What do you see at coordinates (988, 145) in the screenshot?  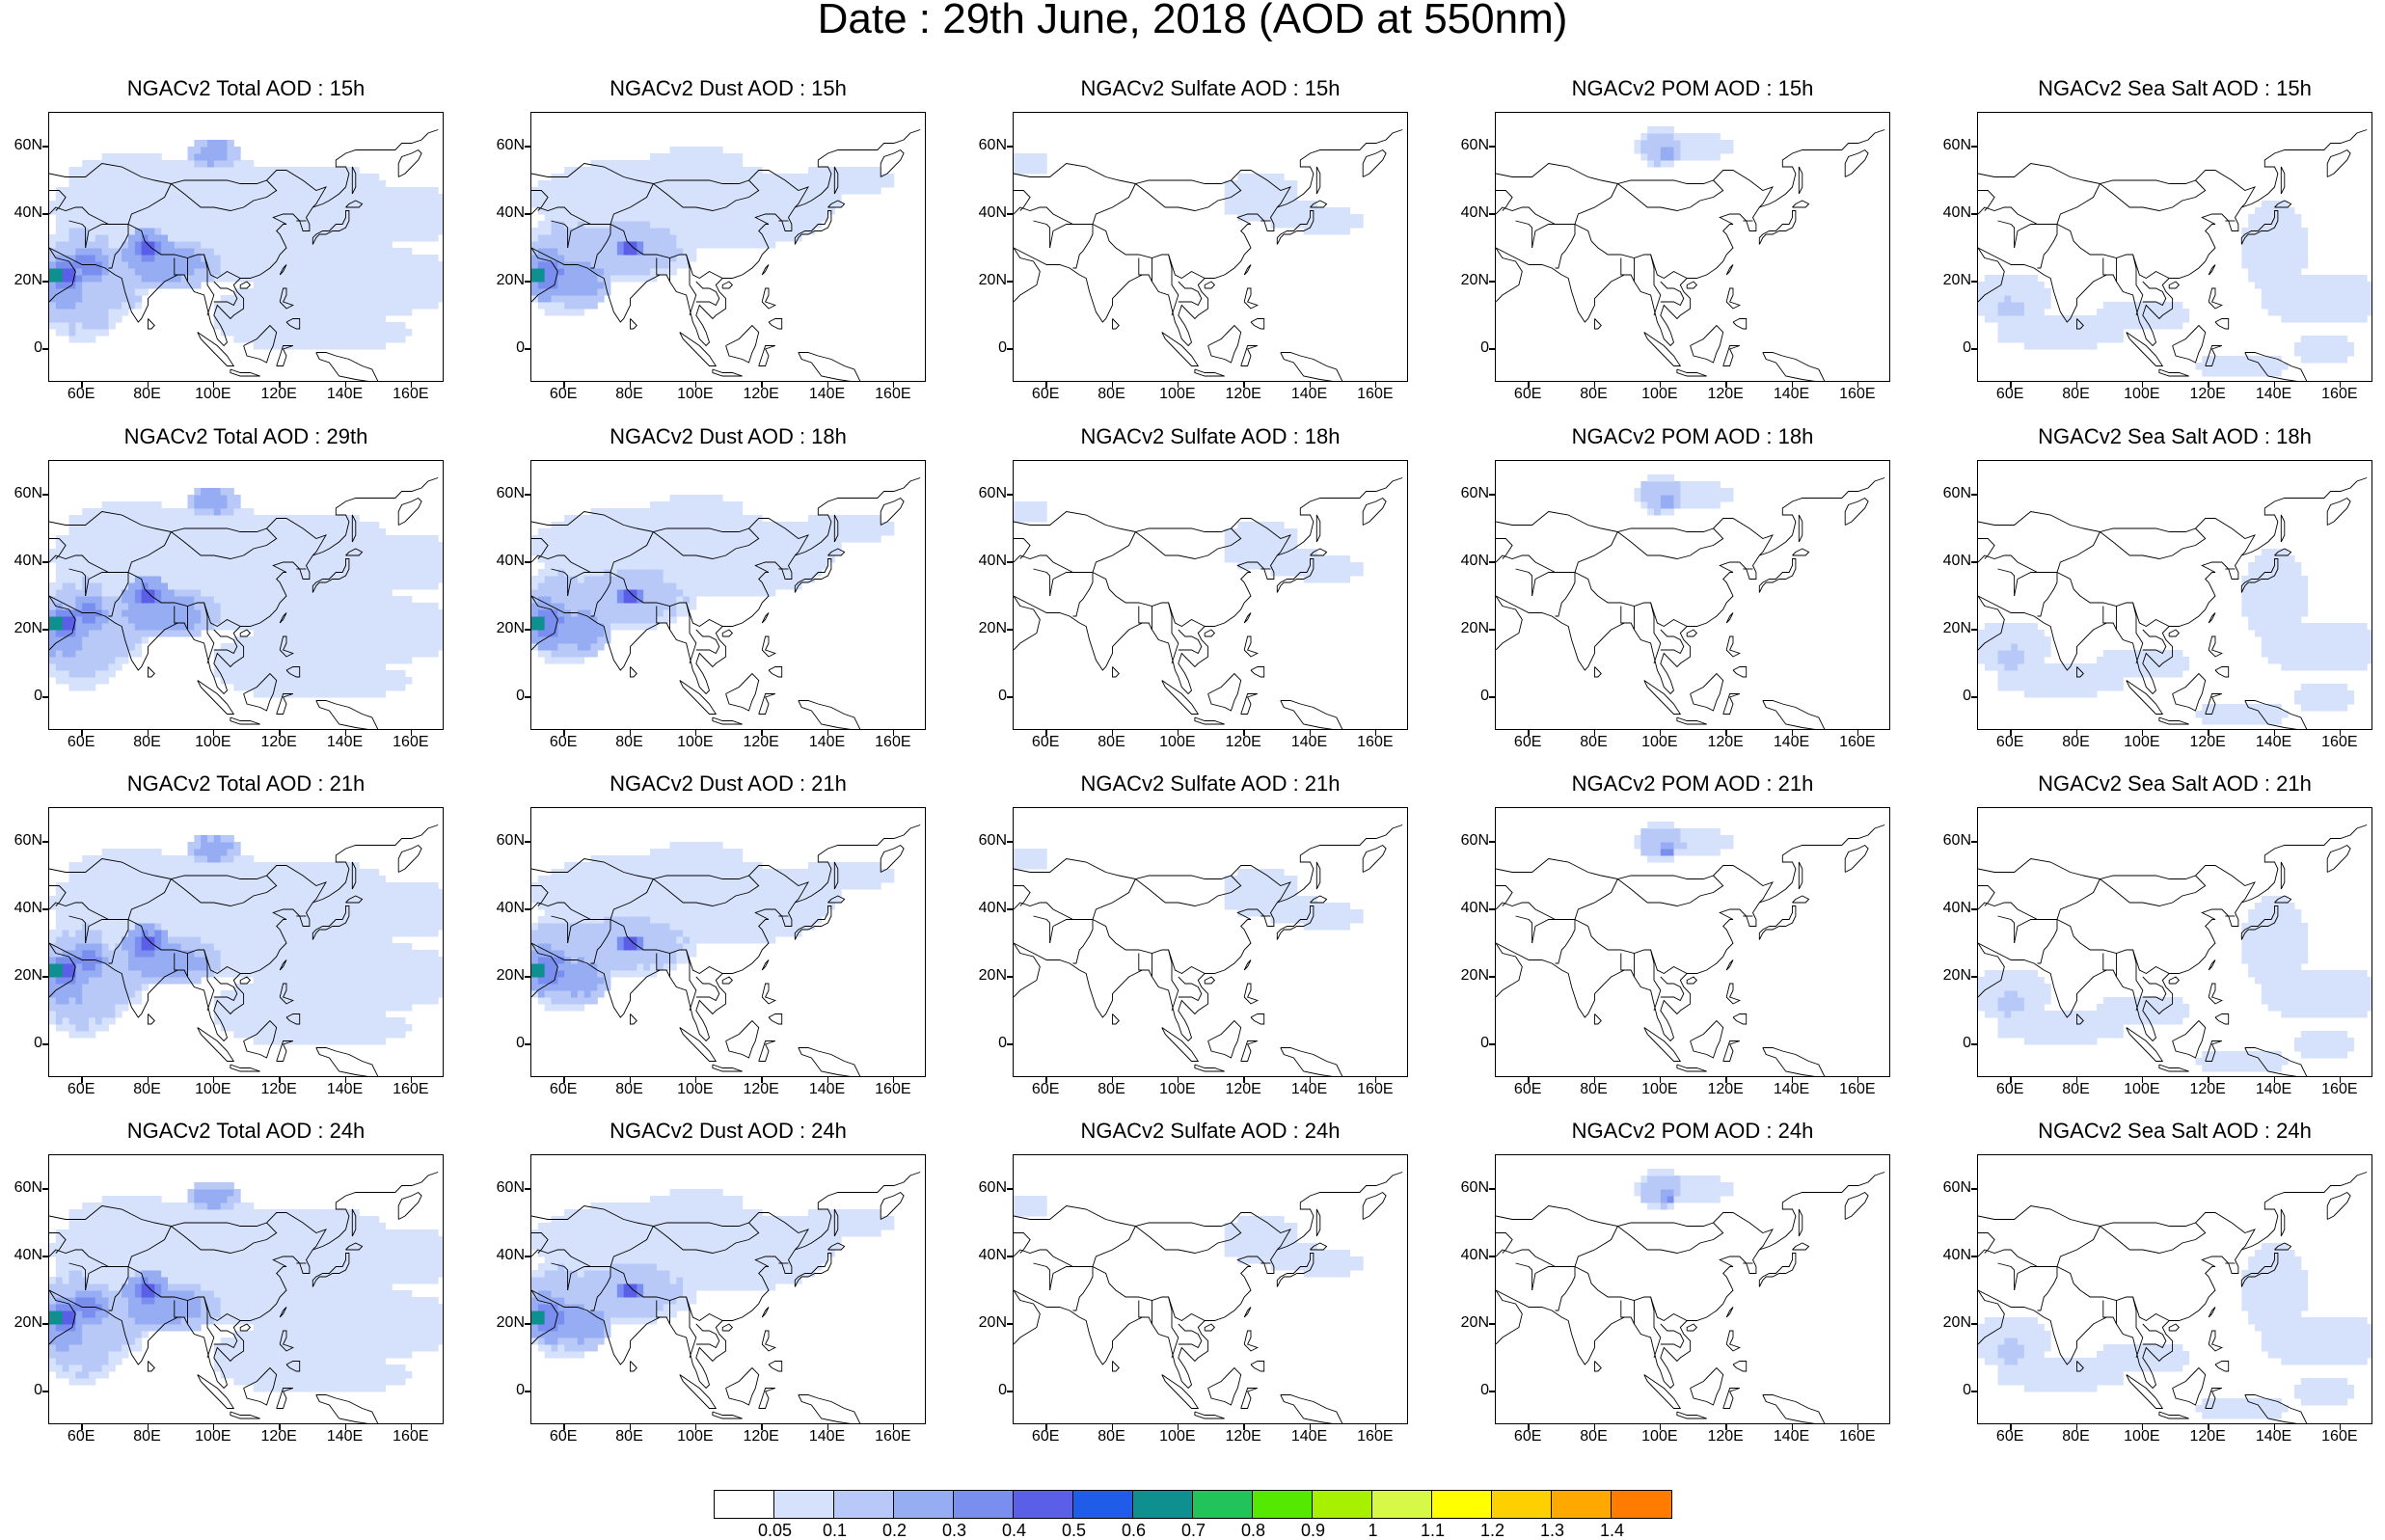 I see `y-tick-label: 60N` at bounding box center [988, 145].